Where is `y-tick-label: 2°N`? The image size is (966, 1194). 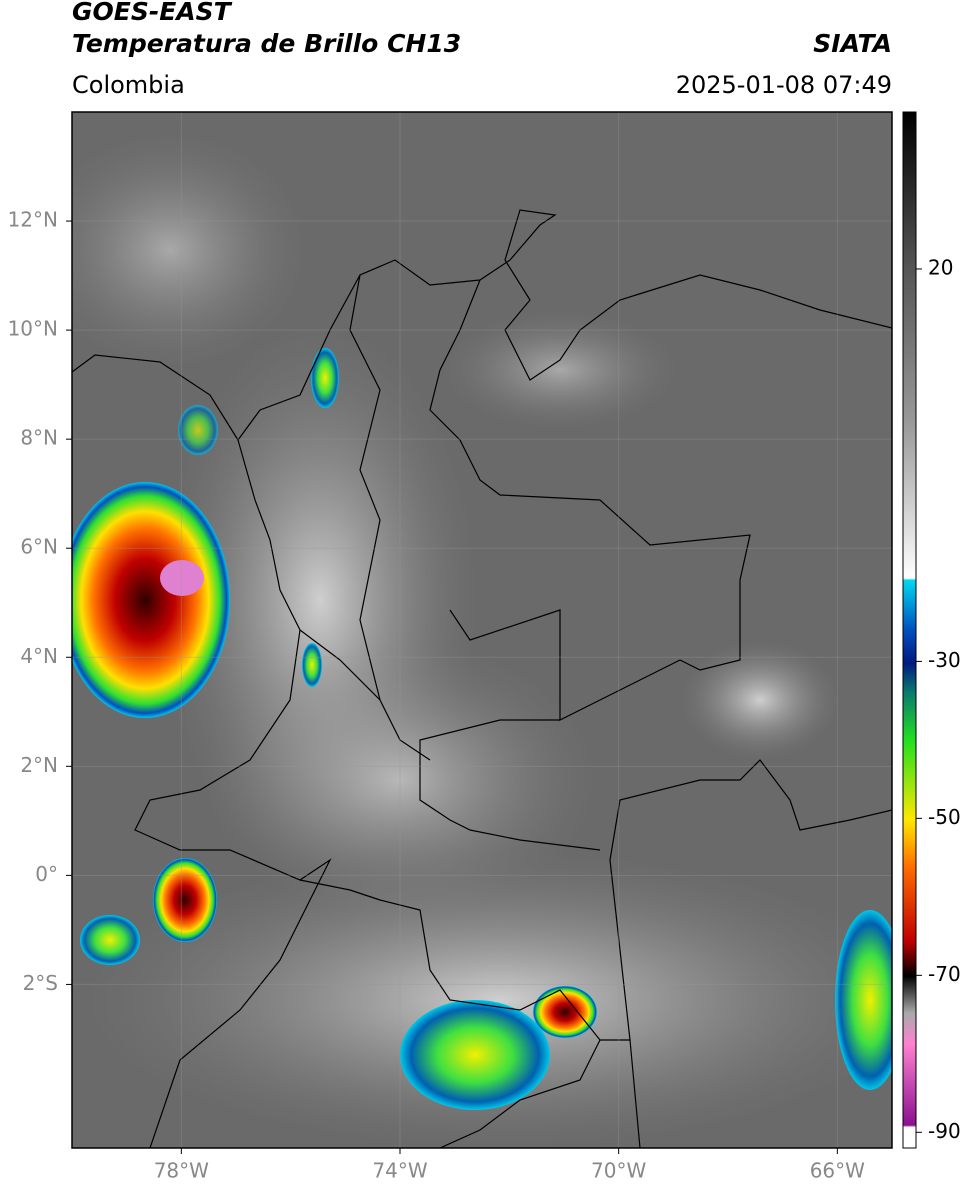
y-tick-label: 2°N is located at coordinates (39, 765).